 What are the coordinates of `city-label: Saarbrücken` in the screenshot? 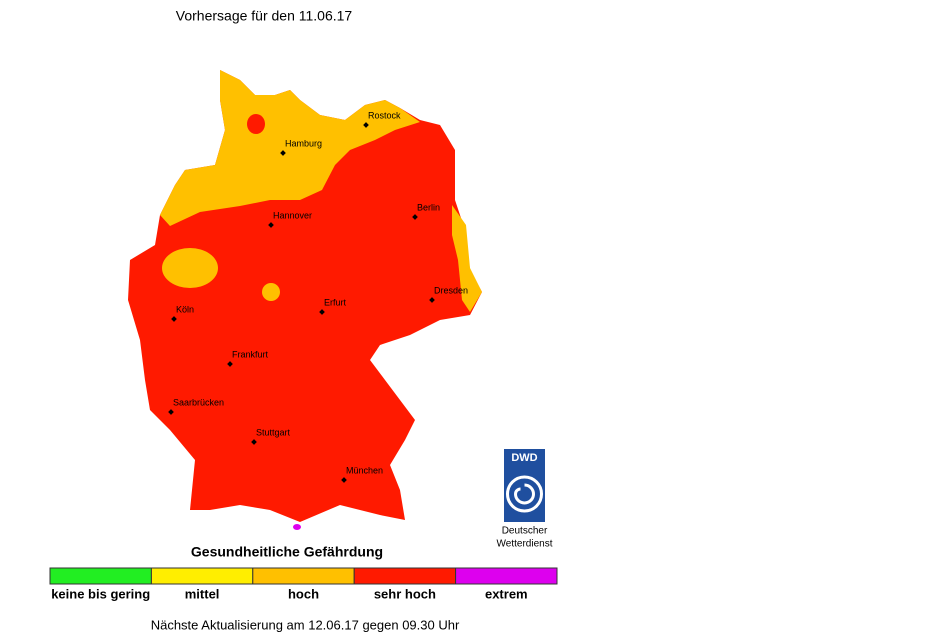 It's located at (198, 402).